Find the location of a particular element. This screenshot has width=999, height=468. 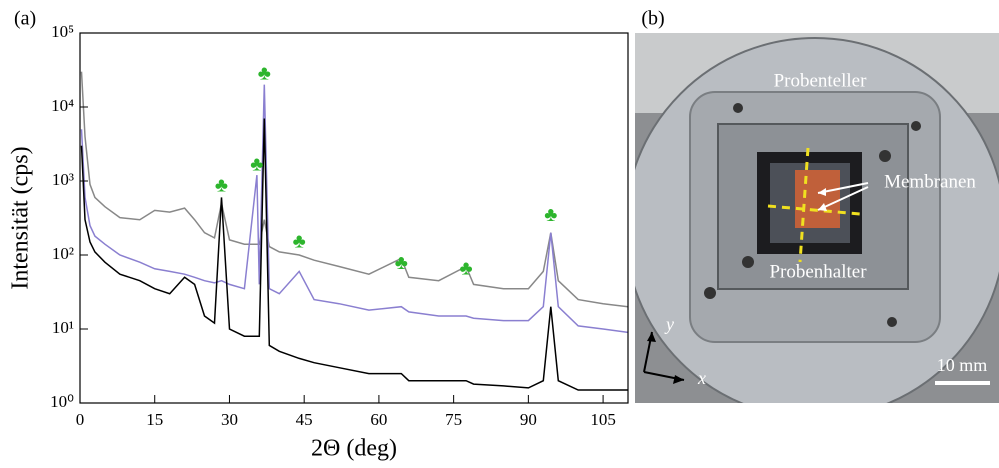

x-tick-label: 0 is located at coordinates (80, 419).